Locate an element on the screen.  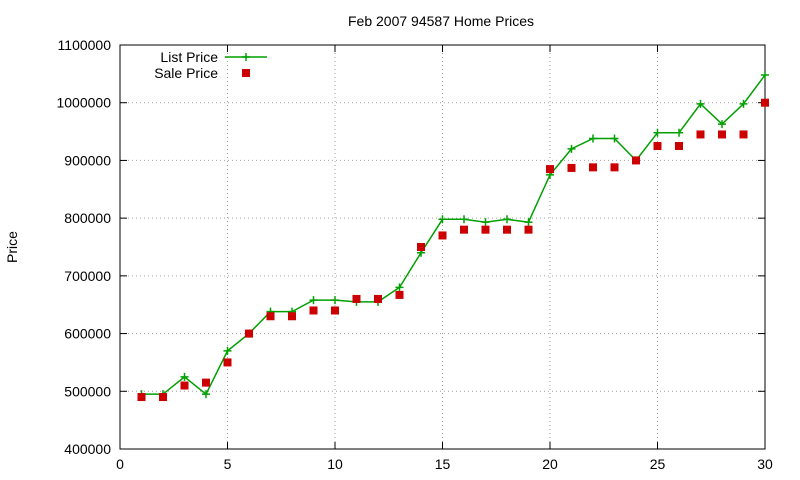
y-tick-label: 400000 is located at coordinates (87, 449).